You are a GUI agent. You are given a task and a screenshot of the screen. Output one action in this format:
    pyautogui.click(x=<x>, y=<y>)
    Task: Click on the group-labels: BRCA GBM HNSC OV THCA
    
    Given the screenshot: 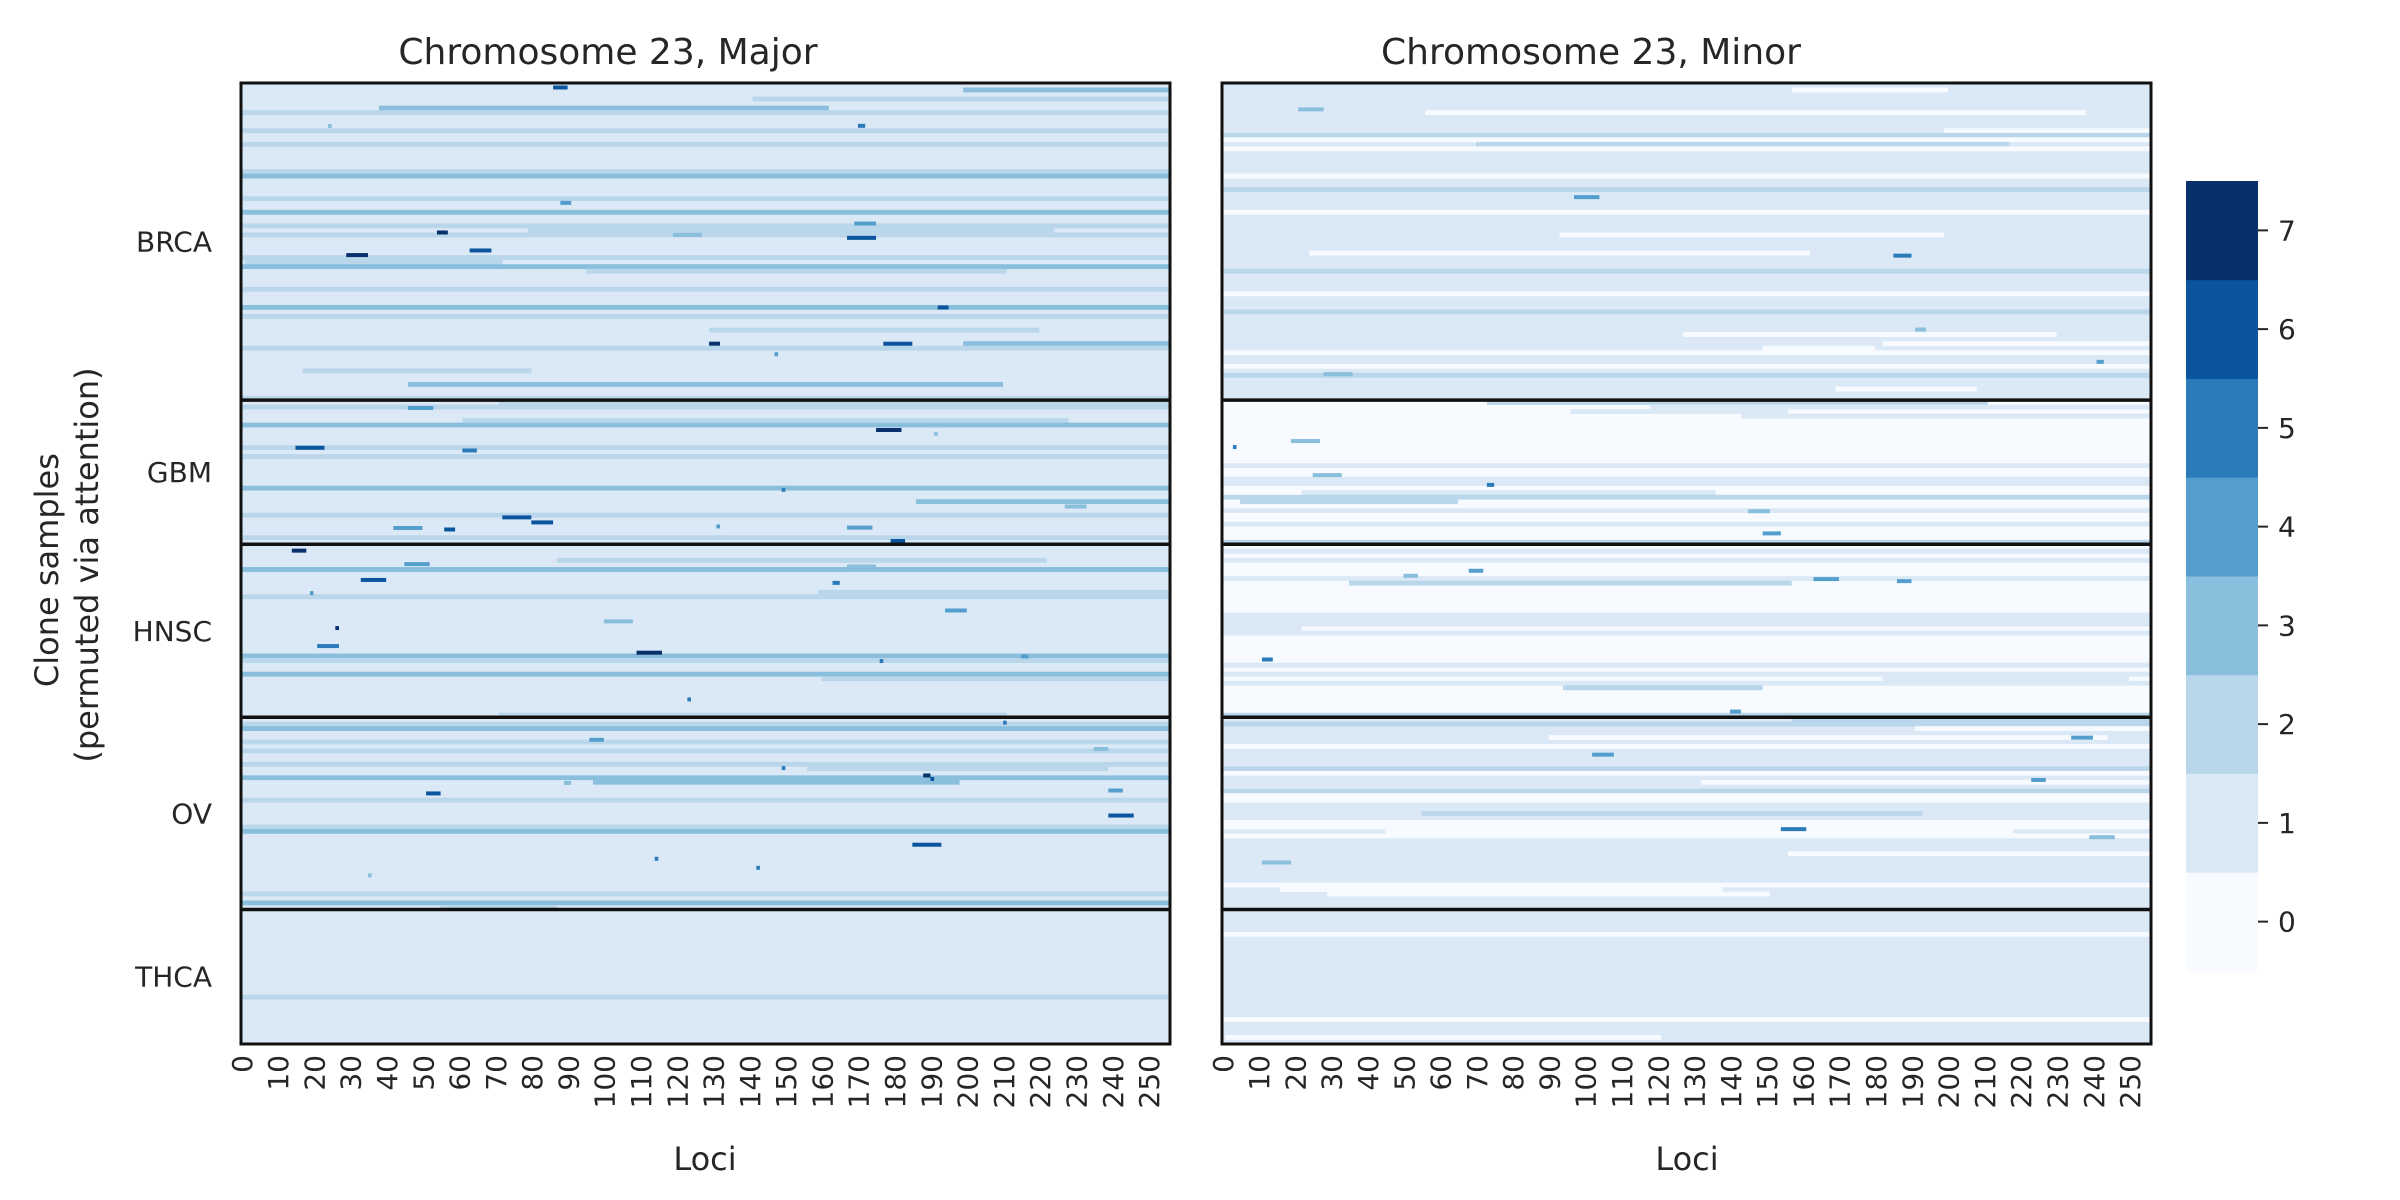 What is the action you would take?
    pyautogui.click(x=172, y=610)
    